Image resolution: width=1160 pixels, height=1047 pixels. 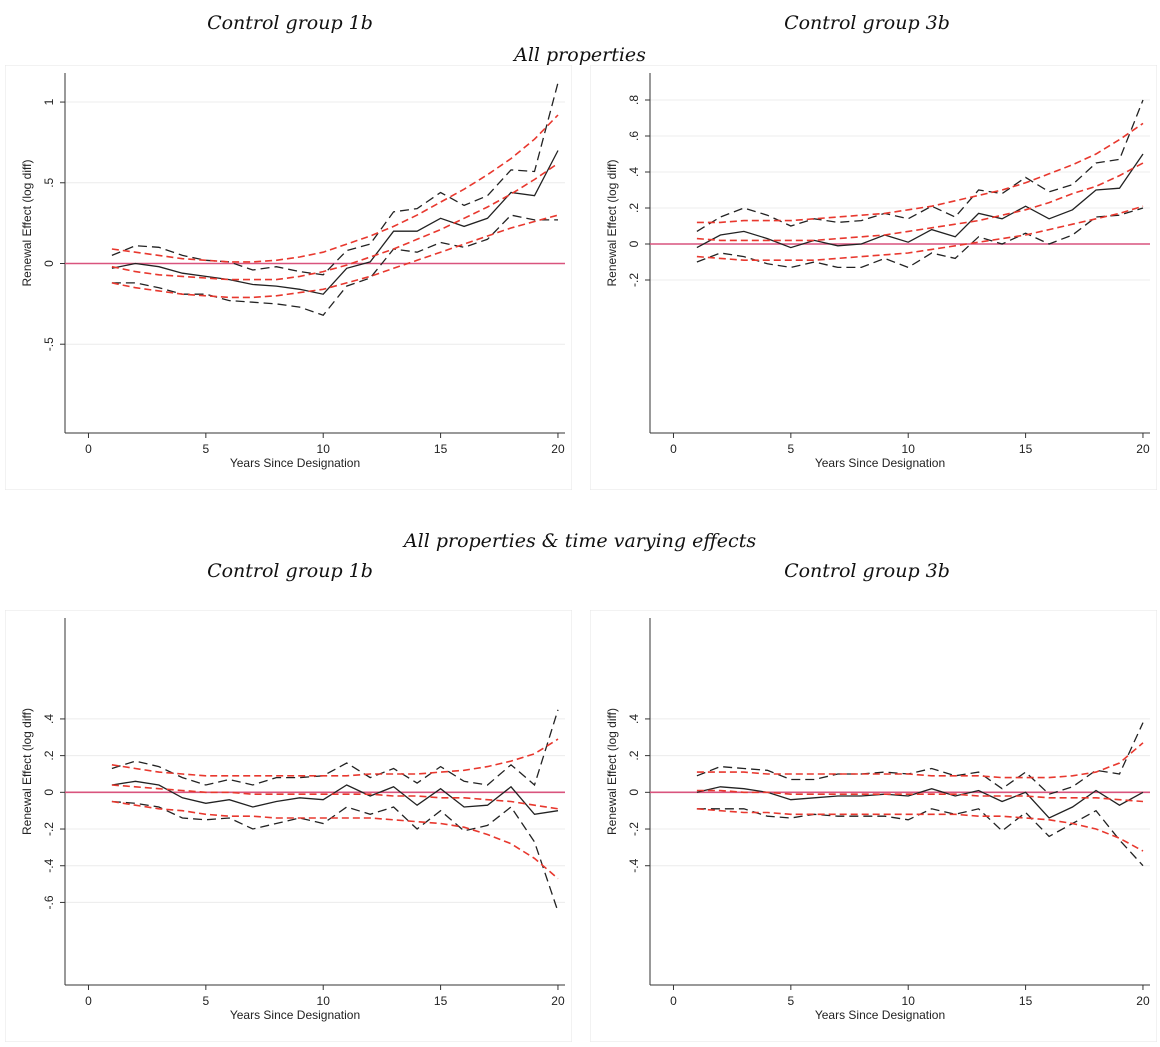 I want to click on y-tick-label: -.5, so click(x=49, y=344).